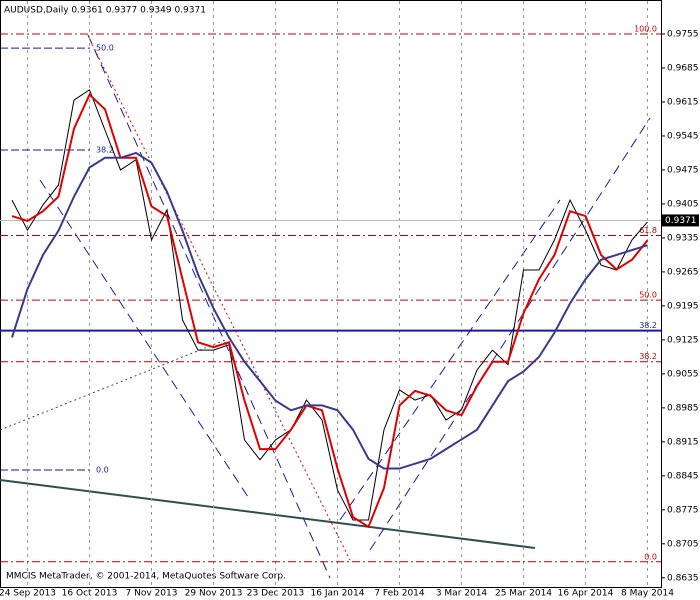 Image resolution: width=700 pixels, height=600 pixels. I want to click on y-tick-label: 0.9405, so click(683, 204).